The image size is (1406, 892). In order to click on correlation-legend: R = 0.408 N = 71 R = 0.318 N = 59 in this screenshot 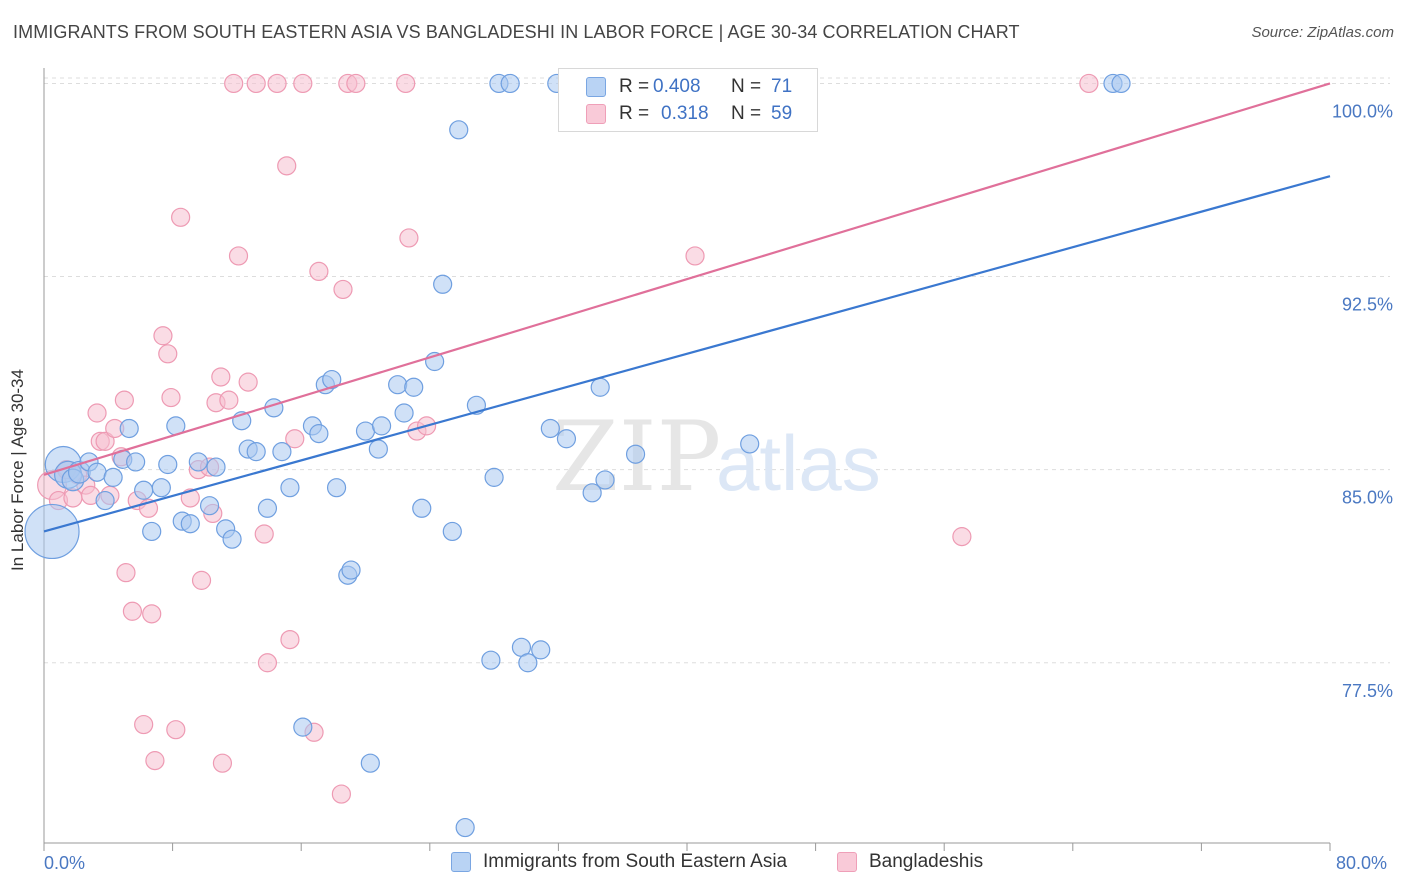, I will do `click(688, 100)`.